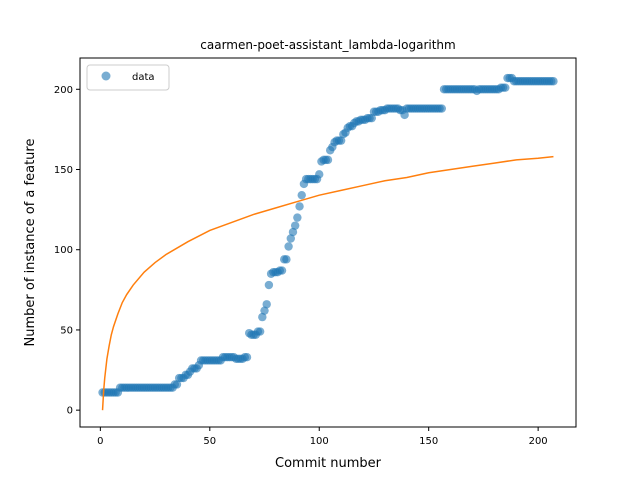 The height and width of the screenshot is (480, 640). What do you see at coordinates (327, 45) in the screenshot?
I see `chart-title: caarmen-poet-assistant_lambda-logarithm` at bounding box center [327, 45].